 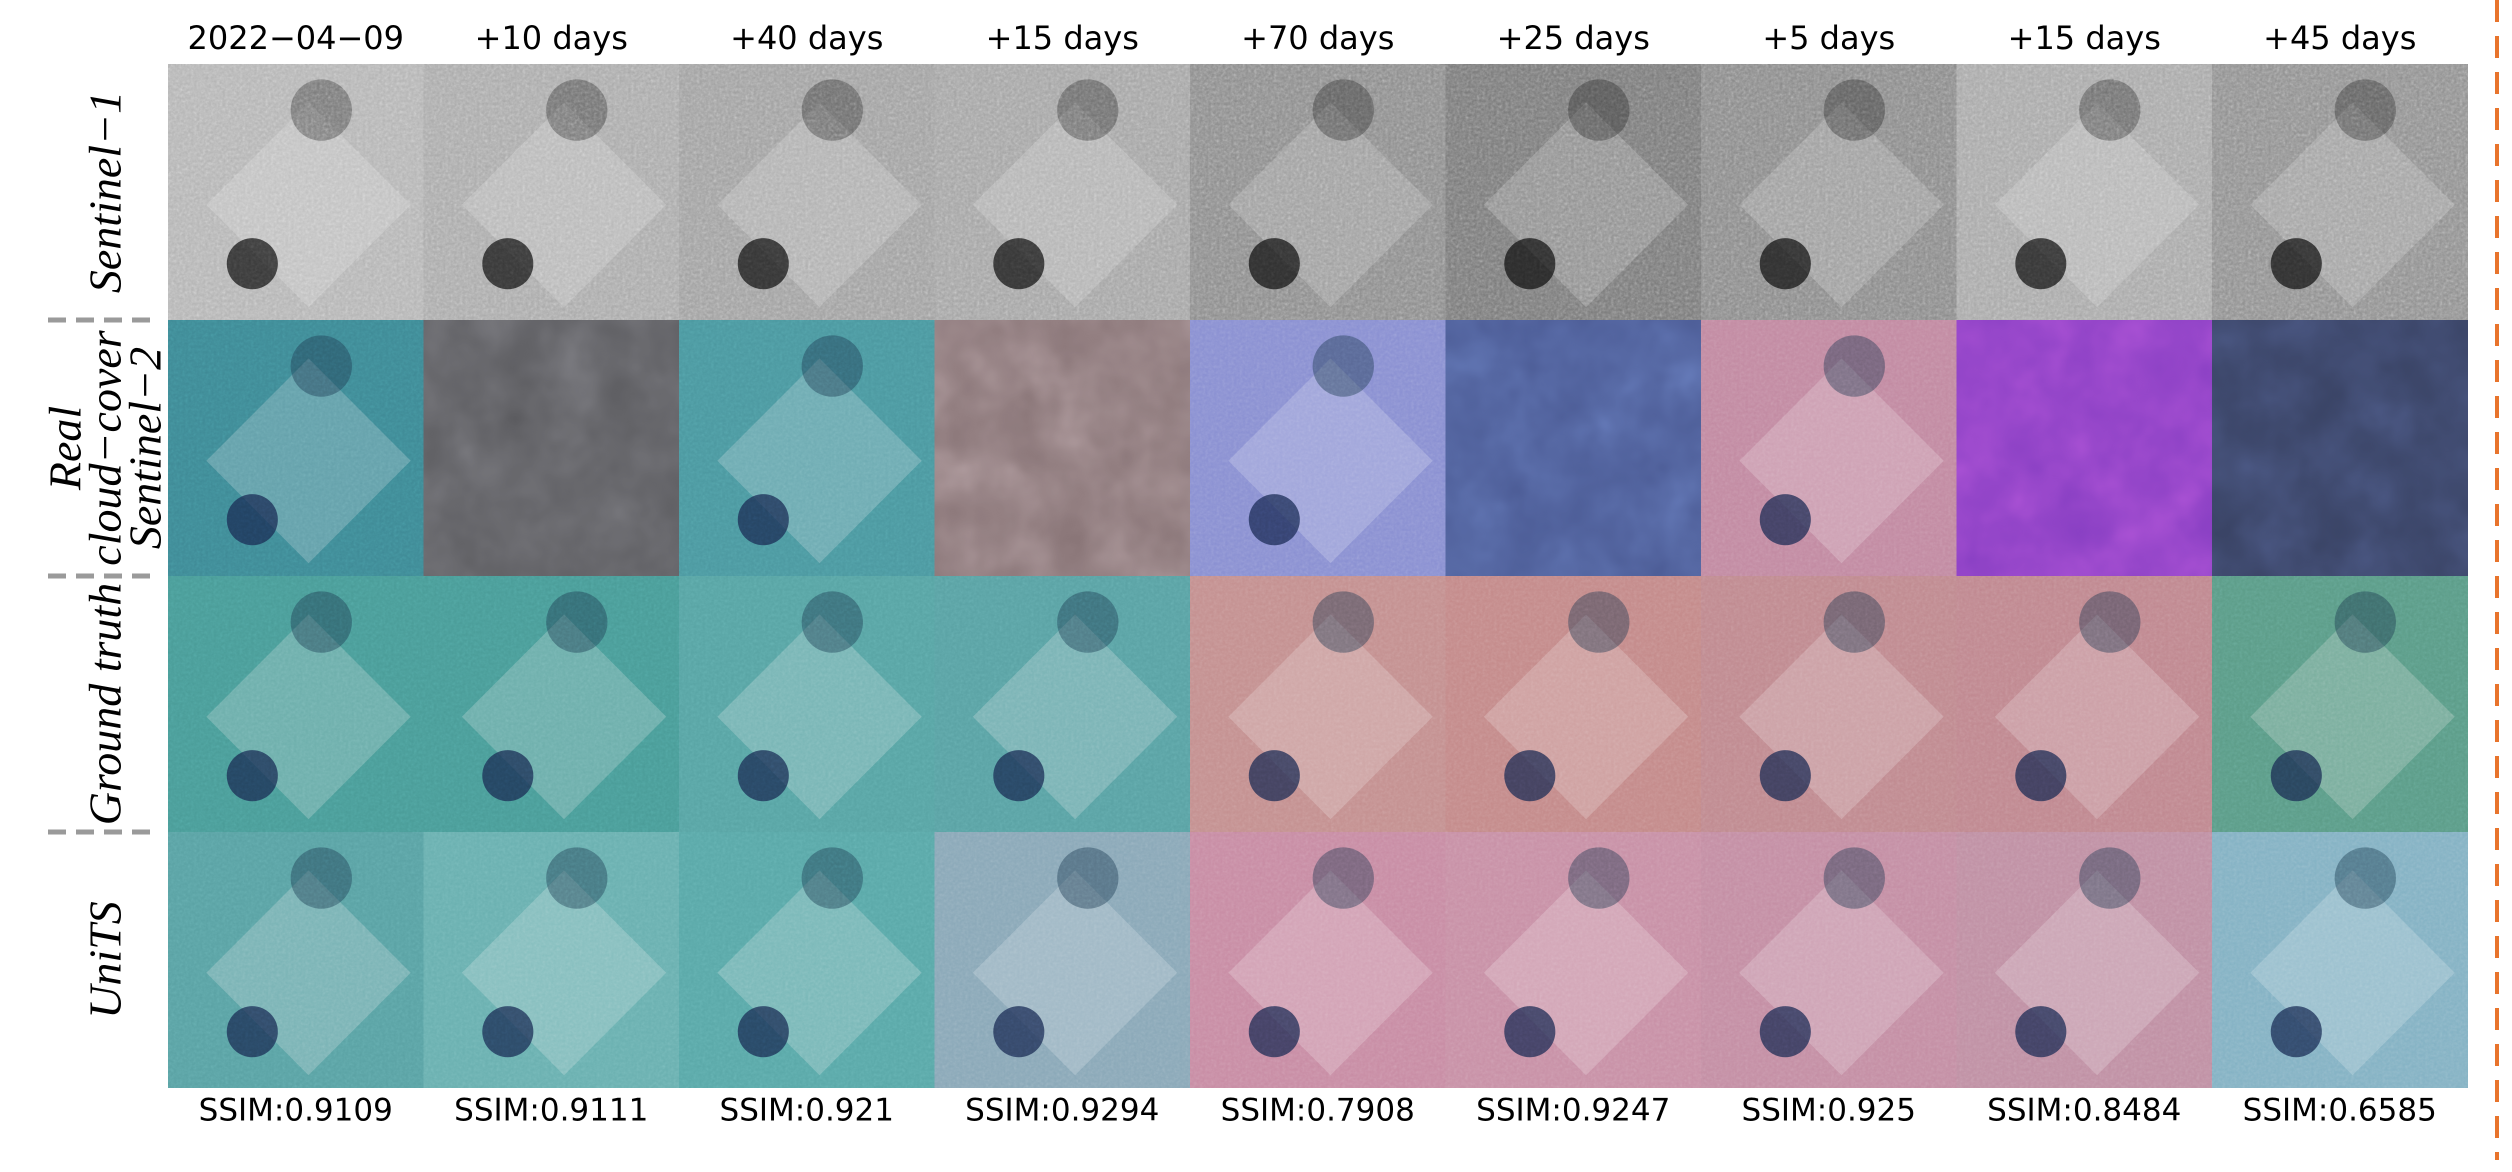 What do you see at coordinates (2340, 1111) in the screenshot?
I see `ssim-label: SSIM:0.6585` at bounding box center [2340, 1111].